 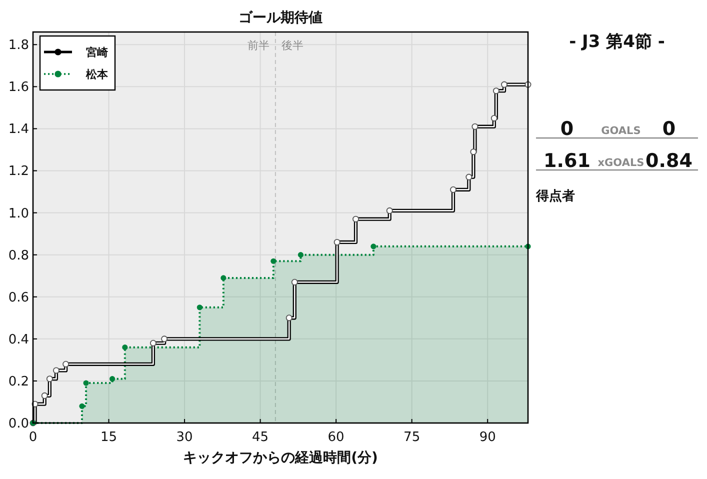 What do you see at coordinates (280, 18) in the screenshot?
I see `chart-title: ゴール期待値` at bounding box center [280, 18].